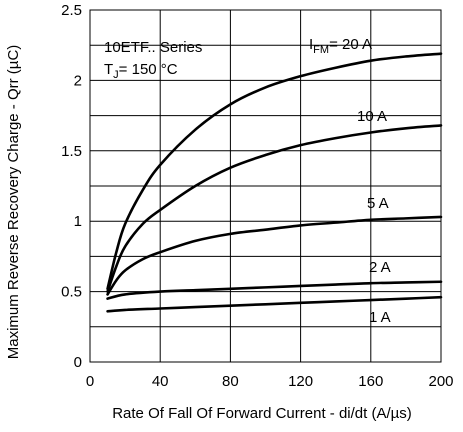  Describe the element at coordinates (153, 47) in the screenshot. I see `series-name-annotation: 10ETF.. Series` at that location.